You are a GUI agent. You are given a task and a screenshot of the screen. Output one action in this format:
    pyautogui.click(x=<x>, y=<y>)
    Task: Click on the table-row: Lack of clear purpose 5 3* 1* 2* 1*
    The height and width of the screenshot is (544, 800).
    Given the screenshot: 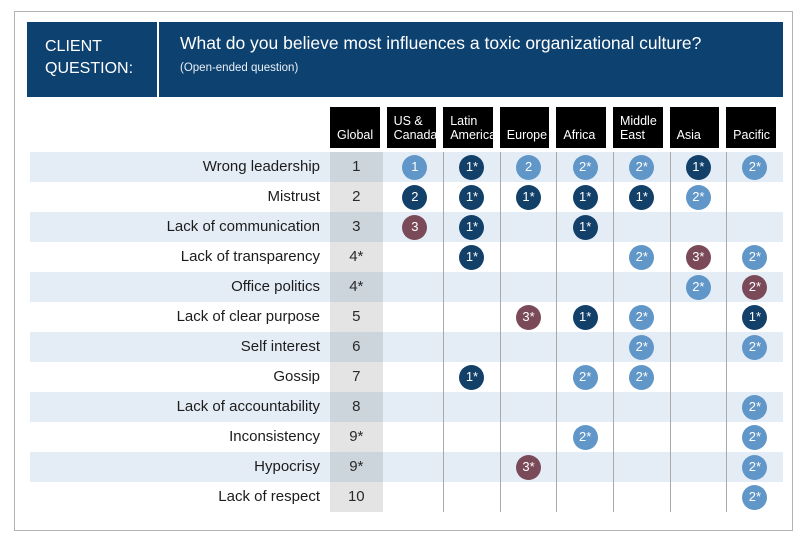 What is the action you would take?
    pyautogui.click(x=406, y=317)
    